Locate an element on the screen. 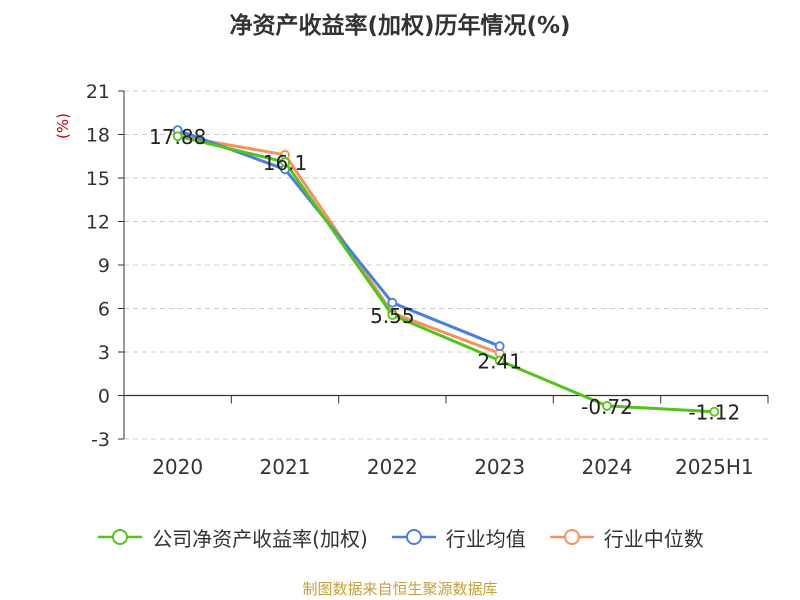 The height and width of the screenshot is (600, 800). y-tick-label: 3 is located at coordinates (104, 353).